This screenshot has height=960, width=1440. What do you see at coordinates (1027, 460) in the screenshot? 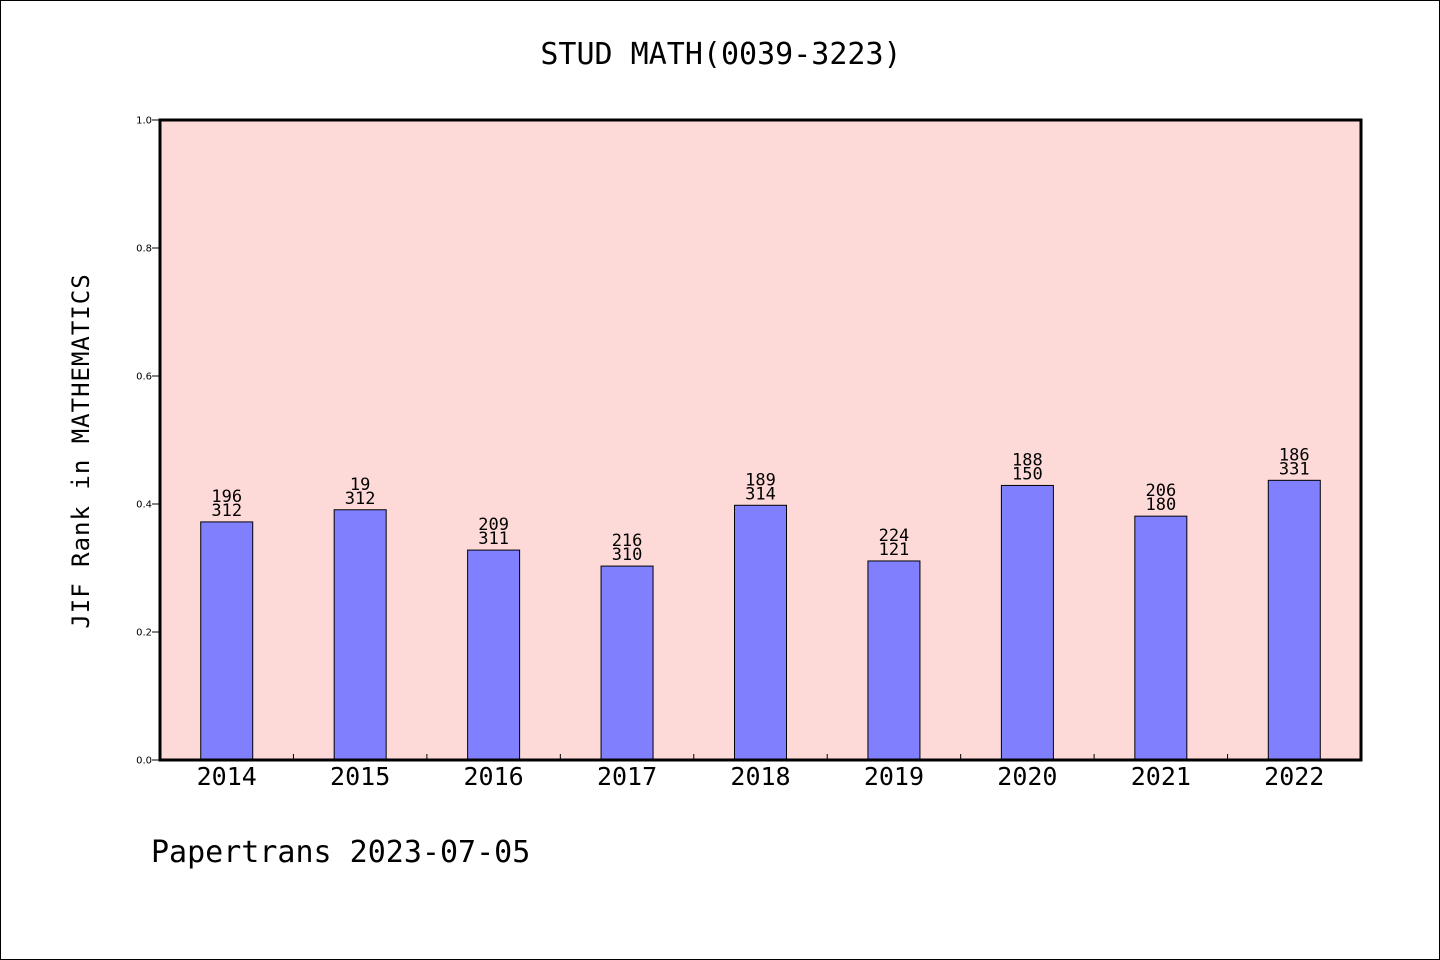
I see `data-label-top: 188` at bounding box center [1027, 460].